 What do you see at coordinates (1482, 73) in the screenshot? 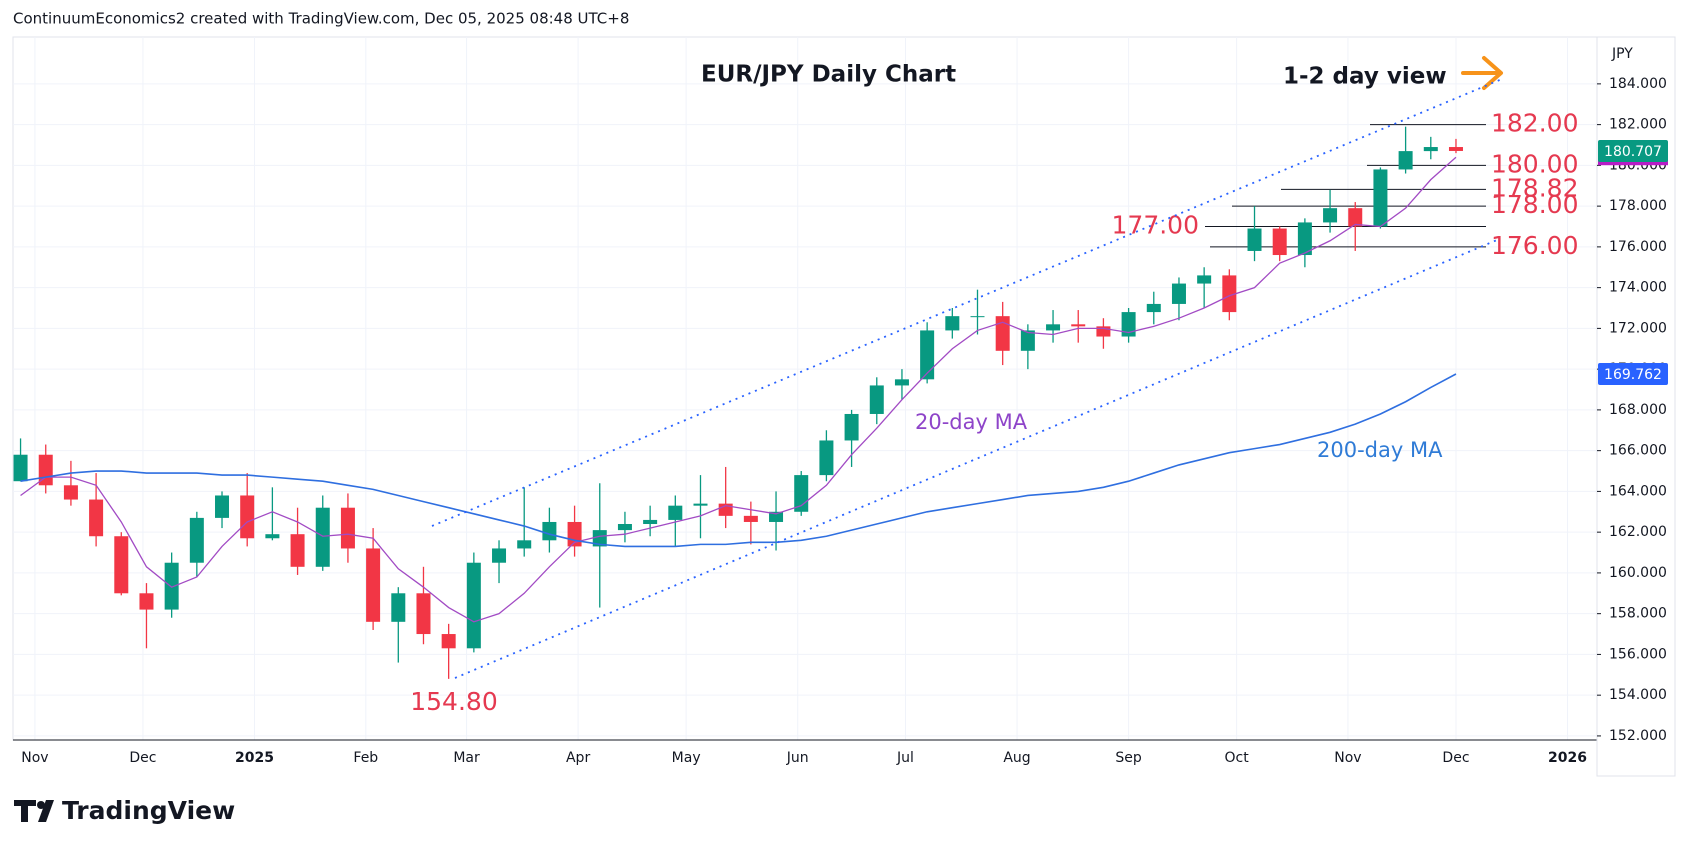
I see `orange-arrow` at bounding box center [1482, 73].